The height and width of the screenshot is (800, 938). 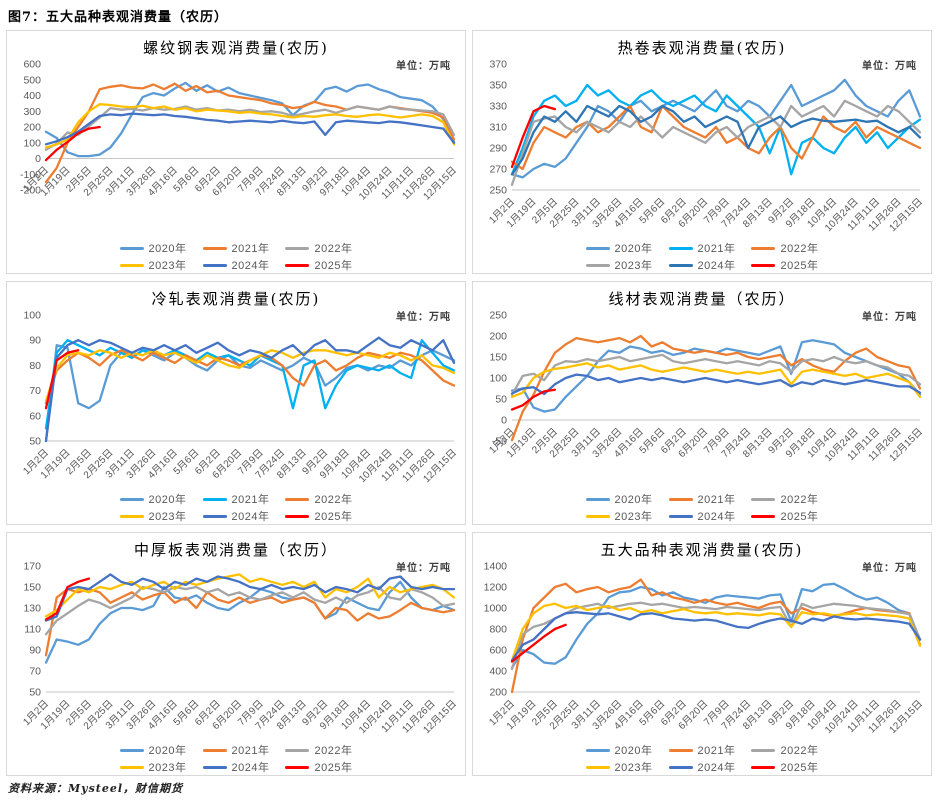 What do you see at coordinates (32, 112) in the screenshot?
I see `svg-text: 300` at bounding box center [32, 112].